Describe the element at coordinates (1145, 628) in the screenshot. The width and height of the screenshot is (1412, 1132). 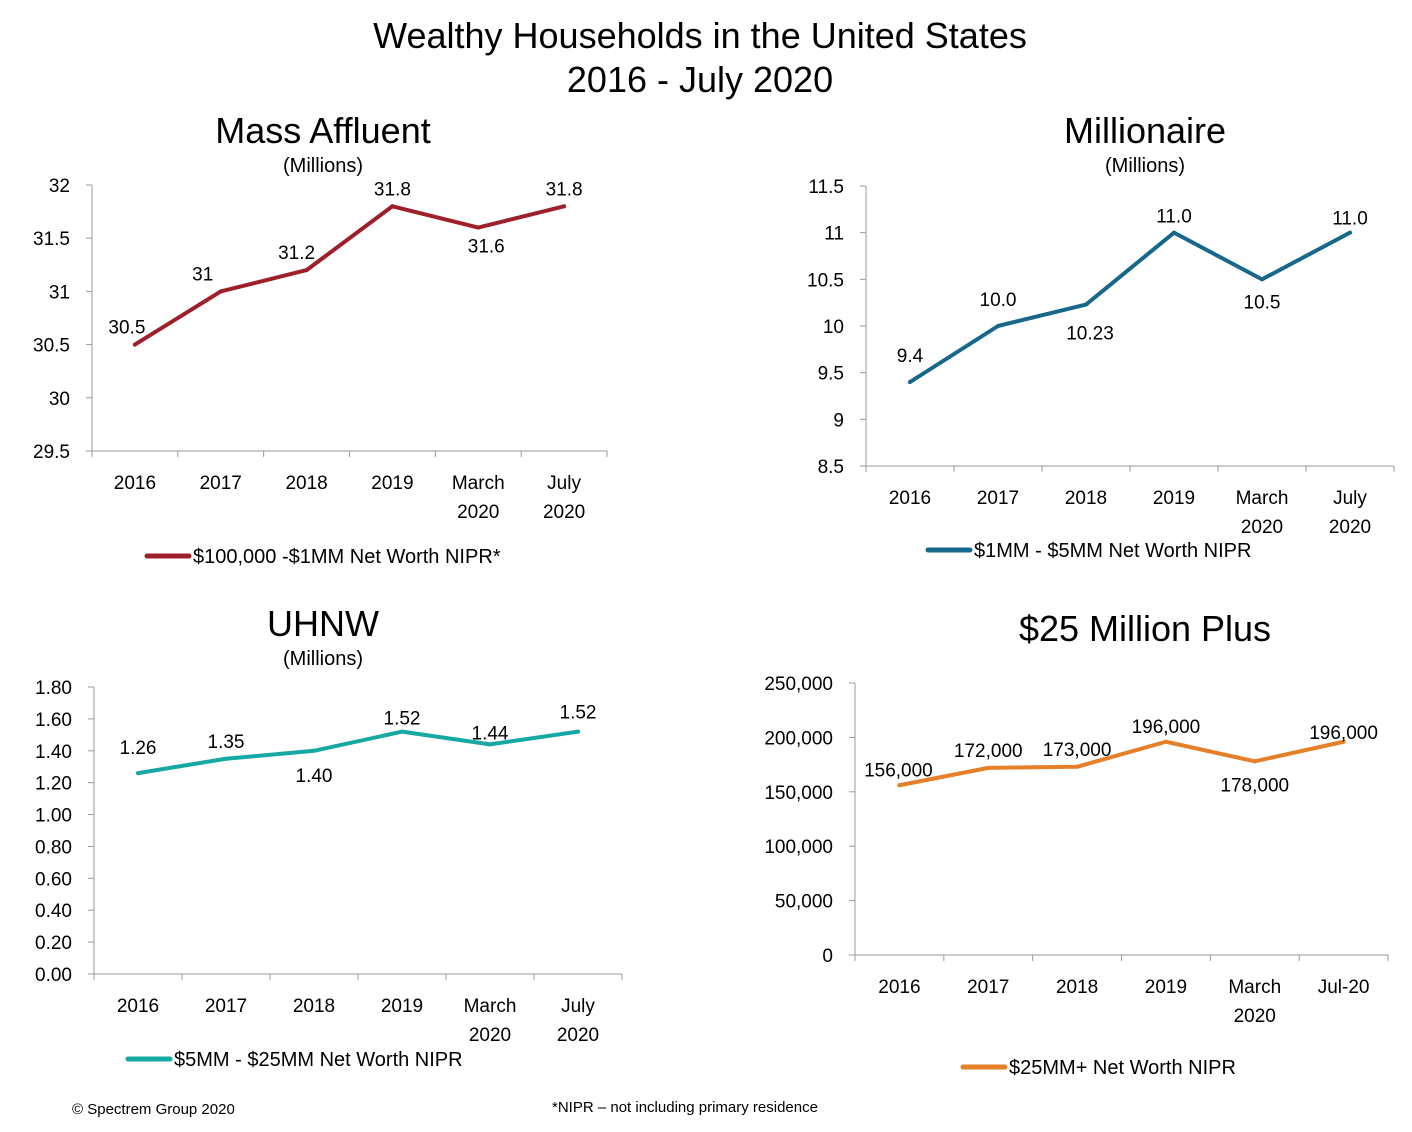
I see `chart-title: $25 Million Plus` at that location.